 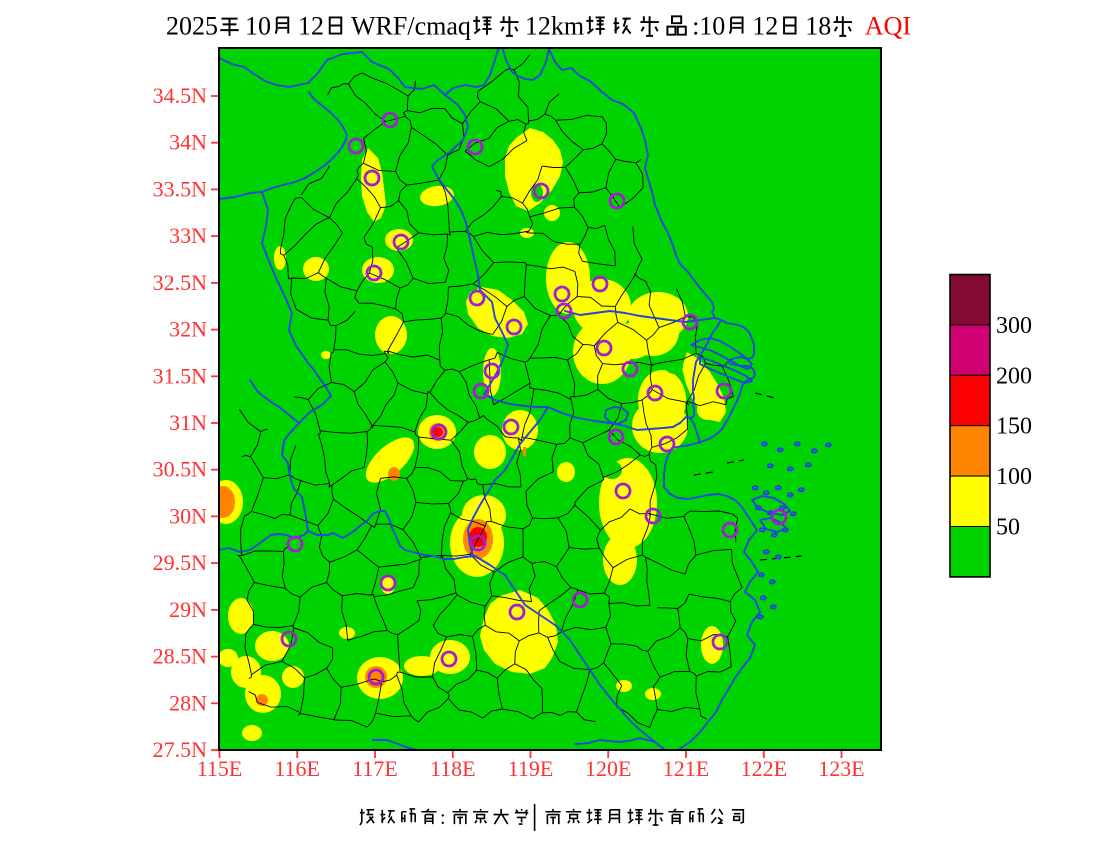 What do you see at coordinates (1008, 528) in the screenshot?
I see `svg-text: 50` at bounding box center [1008, 528].